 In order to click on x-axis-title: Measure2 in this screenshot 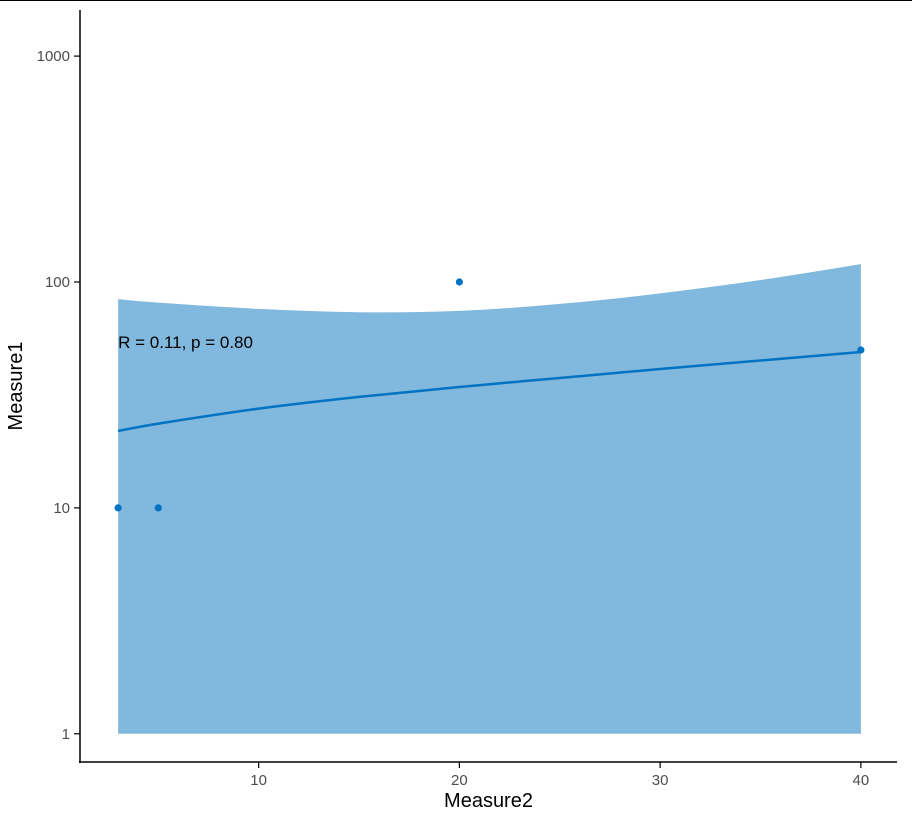, I will do `click(488, 801)`.